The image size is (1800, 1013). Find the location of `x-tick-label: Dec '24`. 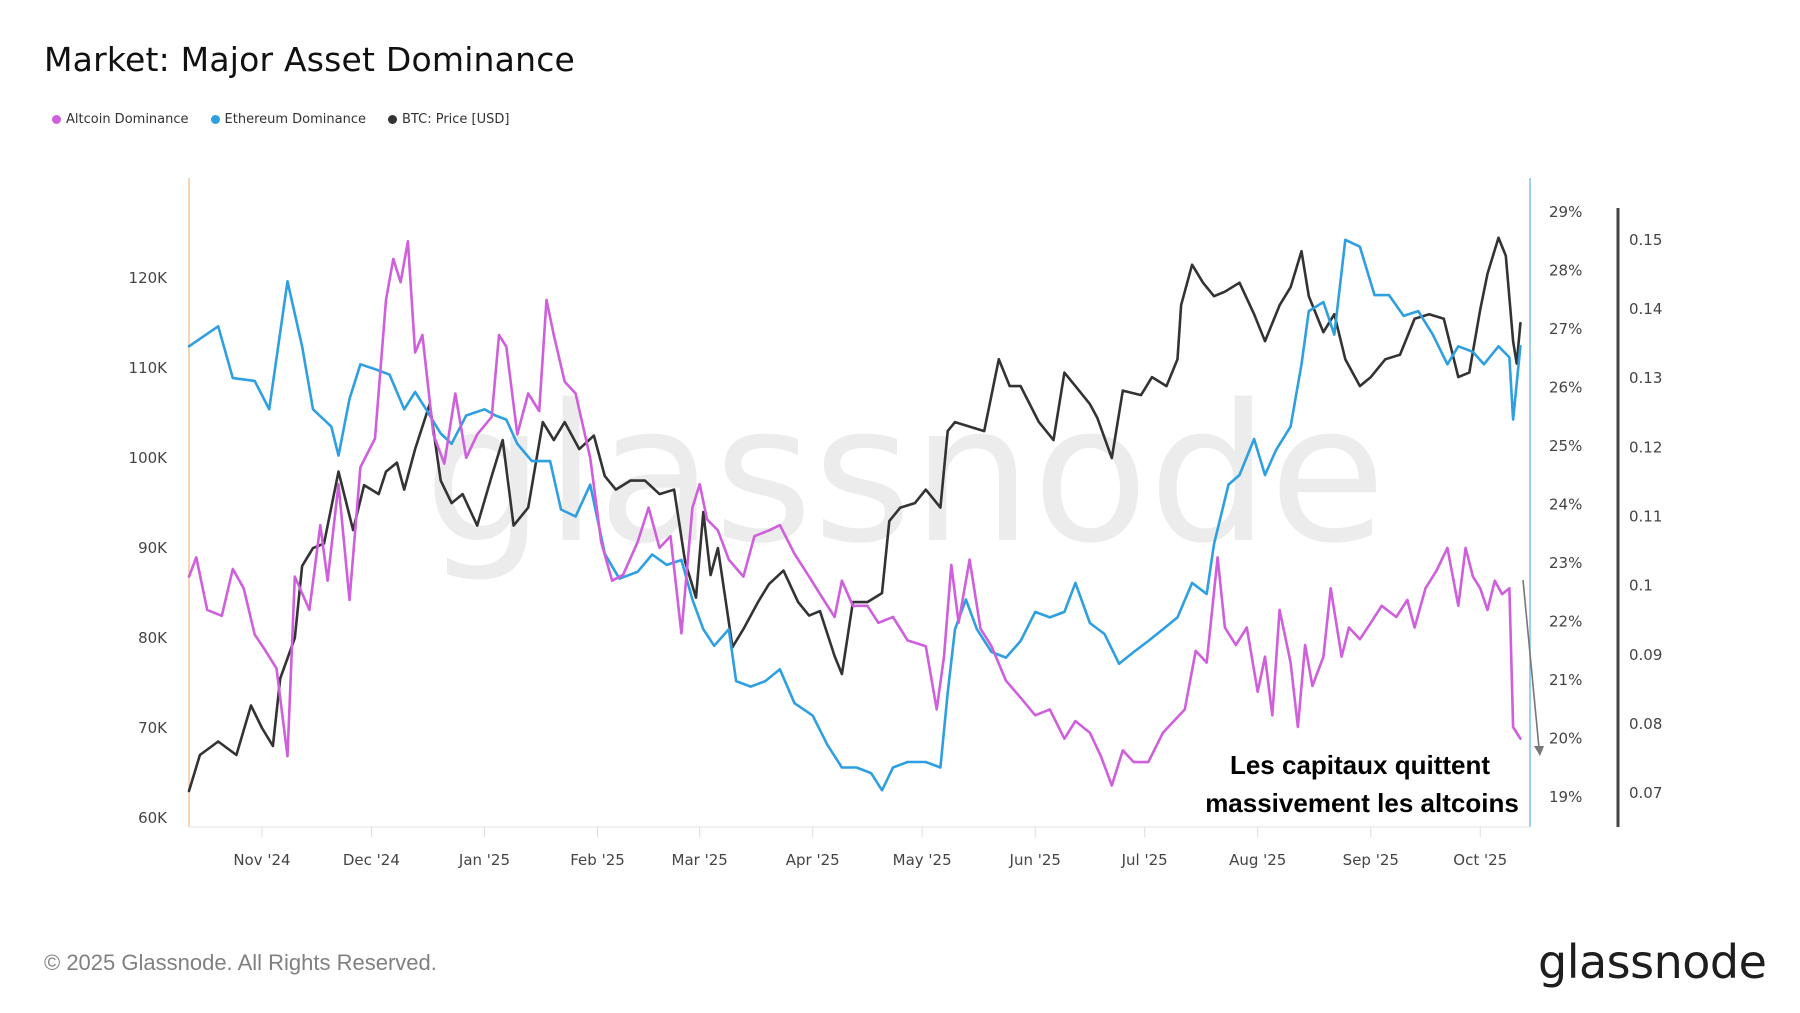

x-tick-label: Dec '24 is located at coordinates (371, 860).